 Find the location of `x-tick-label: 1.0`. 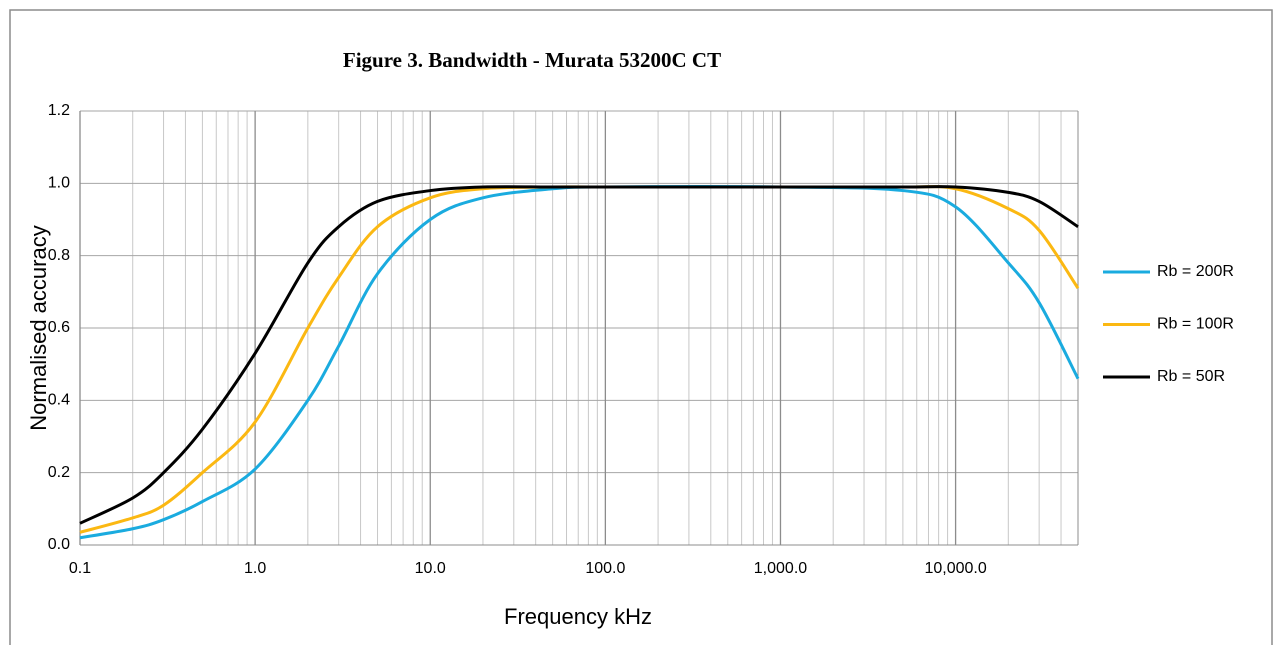

x-tick-label: 1.0 is located at coordinates (255, 568).